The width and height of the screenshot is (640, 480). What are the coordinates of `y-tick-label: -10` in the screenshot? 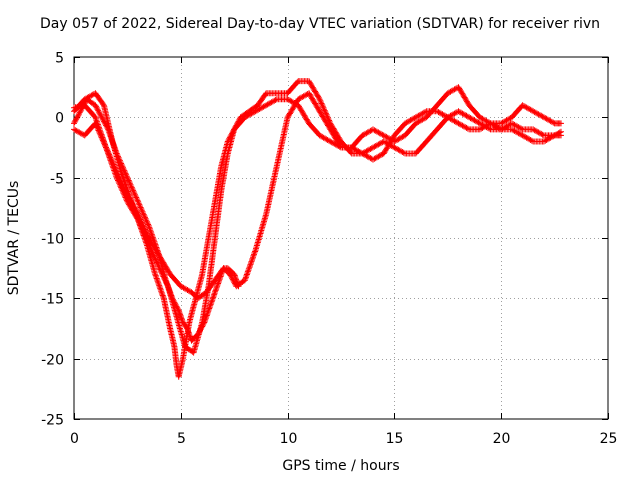 It's located at (52, 240).